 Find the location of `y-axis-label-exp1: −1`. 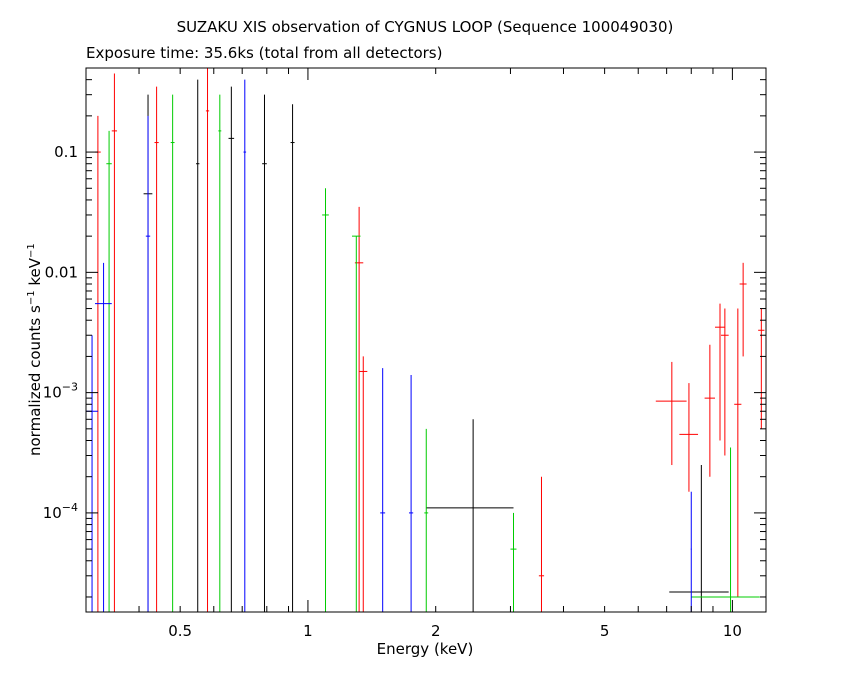

y-axis-label-exp1: −1 is located at coordinates (31, 298).